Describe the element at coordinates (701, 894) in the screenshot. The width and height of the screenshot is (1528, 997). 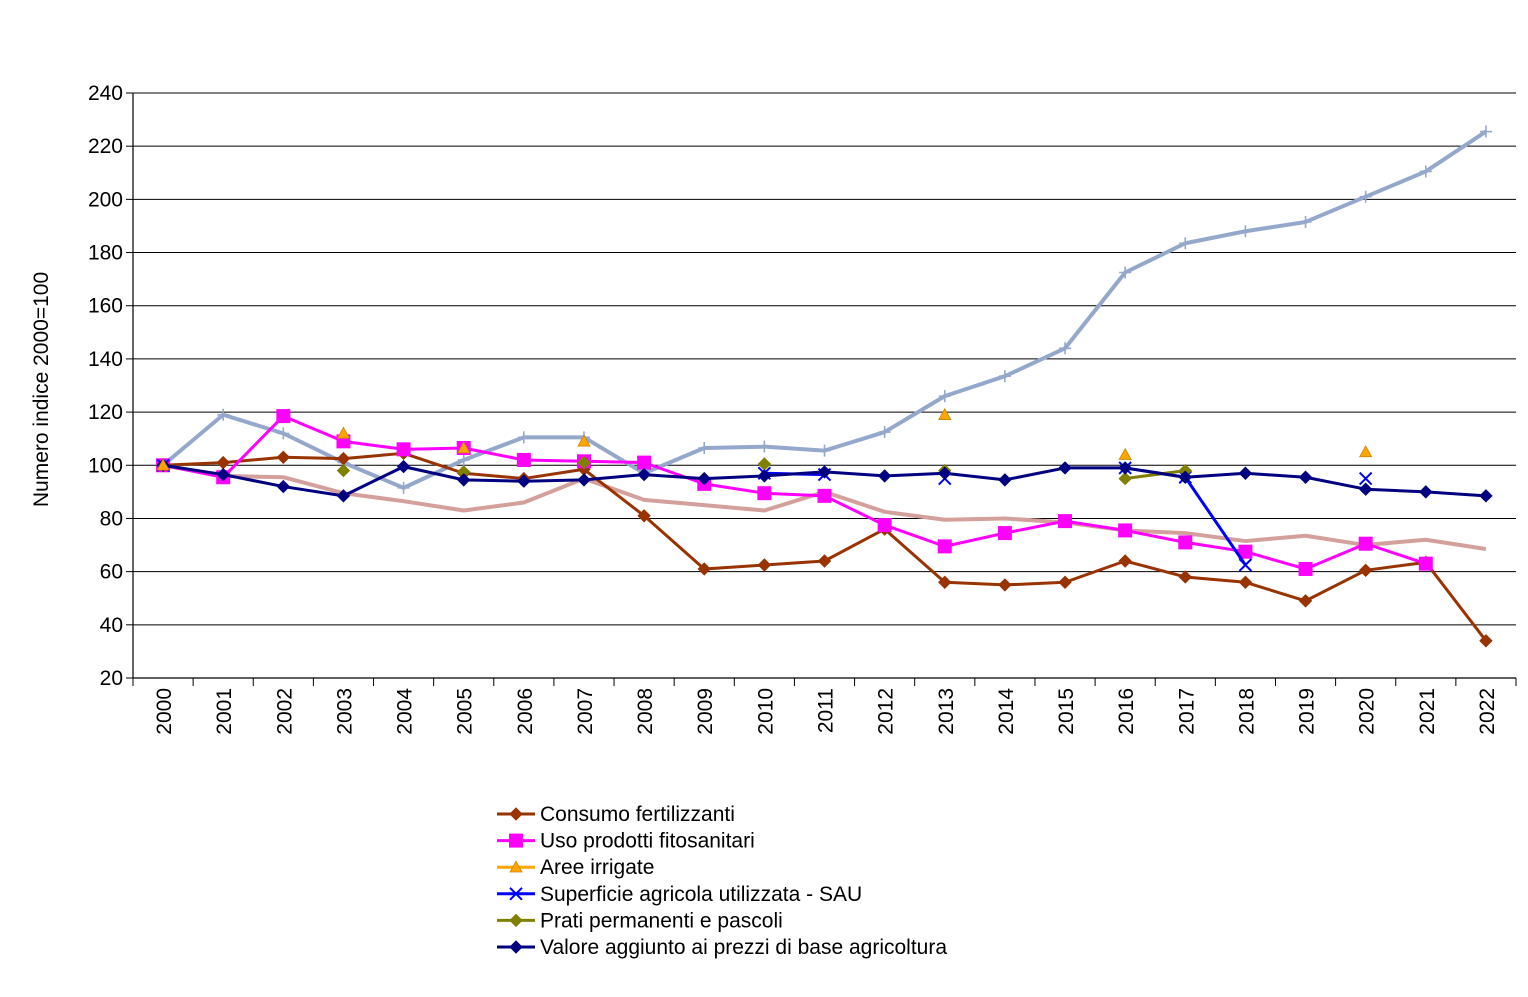
I see `legend-label: Superficie agricola utilizzata - SAU` at that location.